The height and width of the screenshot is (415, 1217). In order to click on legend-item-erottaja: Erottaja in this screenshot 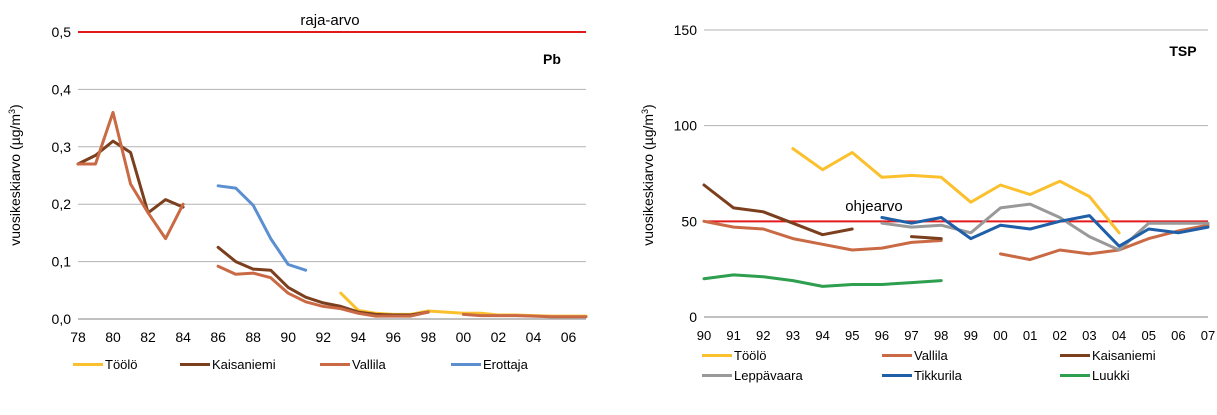, I will do `click(489, 364)`.